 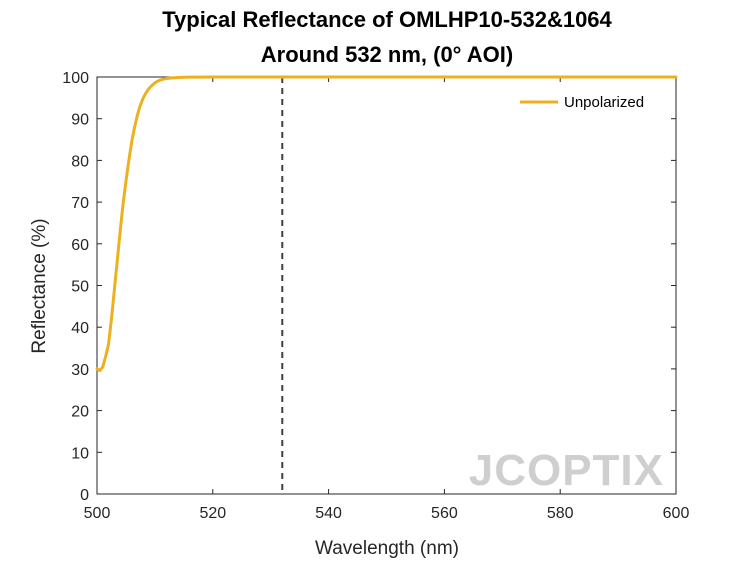 What do you see at coordinates (604, 102) in the screenshot?
I see `legend-label-unpolarized: Unpolarized` at bounding box center [604, 102].